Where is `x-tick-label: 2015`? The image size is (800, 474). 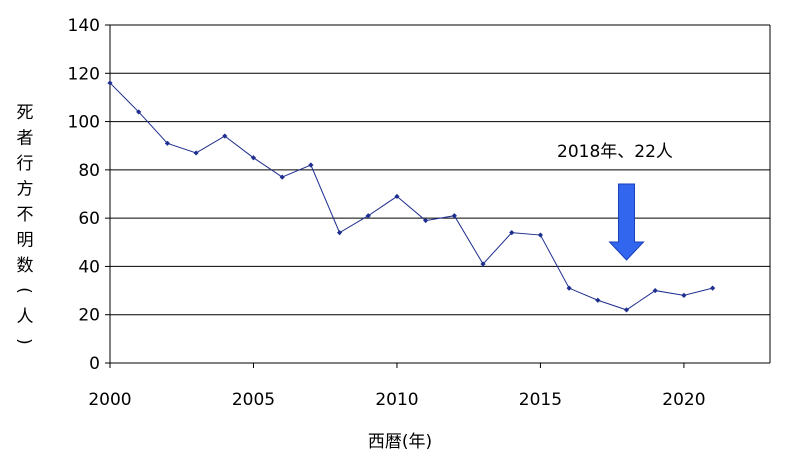
x-tick-label: 2015 is located at coordinates (540, 400).